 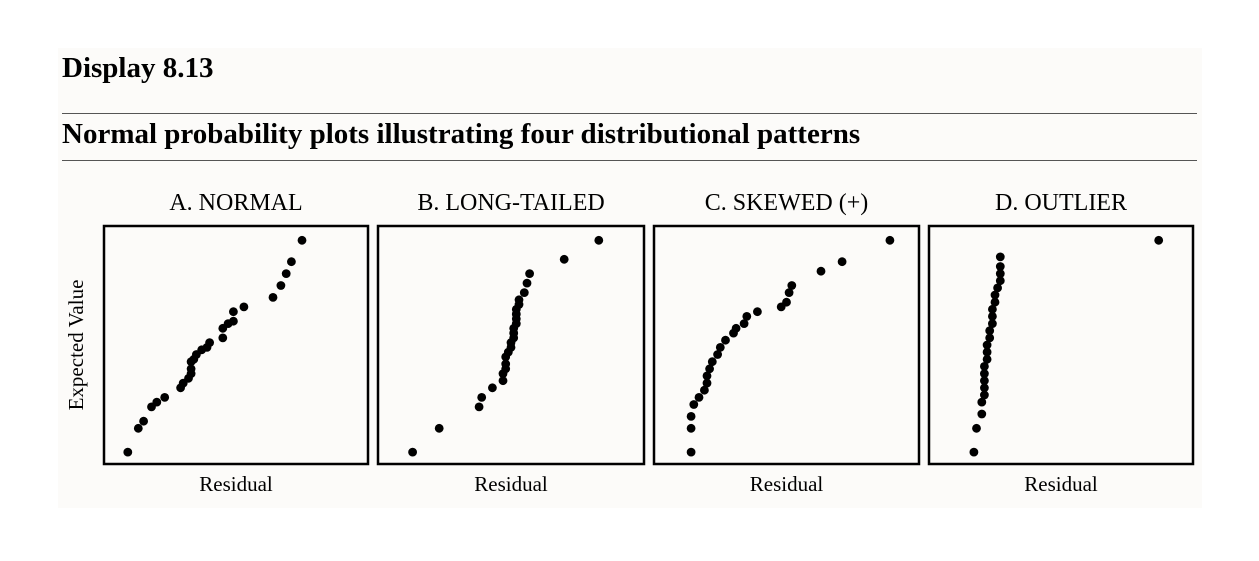 I want to click on plot-title: A. NORMAL, so click(x=235, y=203).